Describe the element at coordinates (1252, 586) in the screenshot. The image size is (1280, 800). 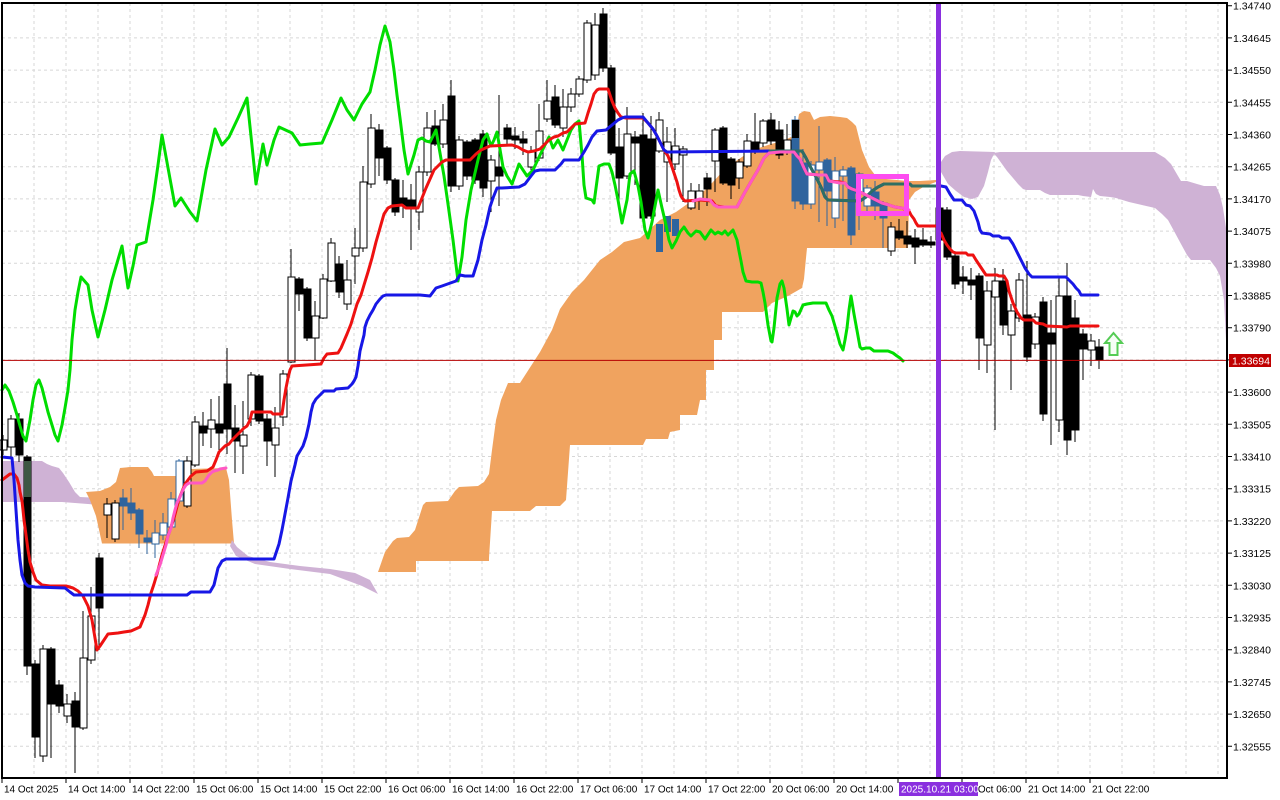
I see `svg-text: 1.33030` at that location.